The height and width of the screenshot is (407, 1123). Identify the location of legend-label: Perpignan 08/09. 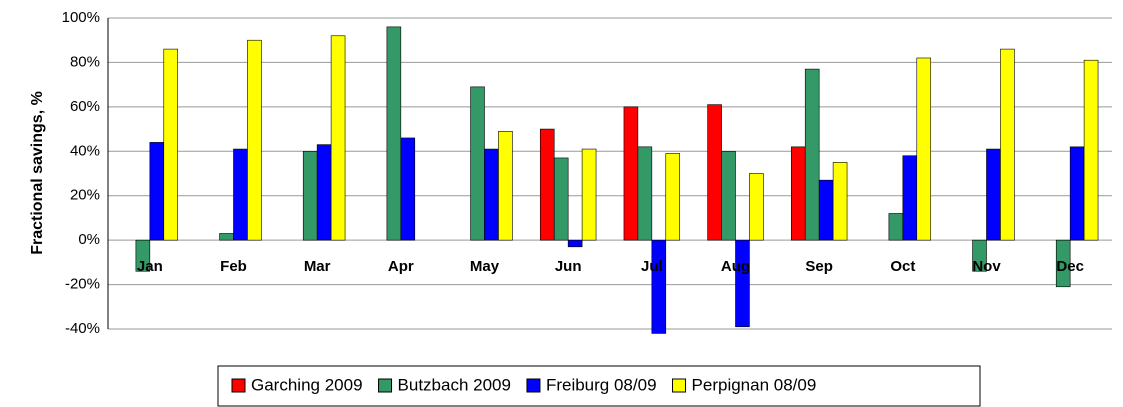
(754, 384).